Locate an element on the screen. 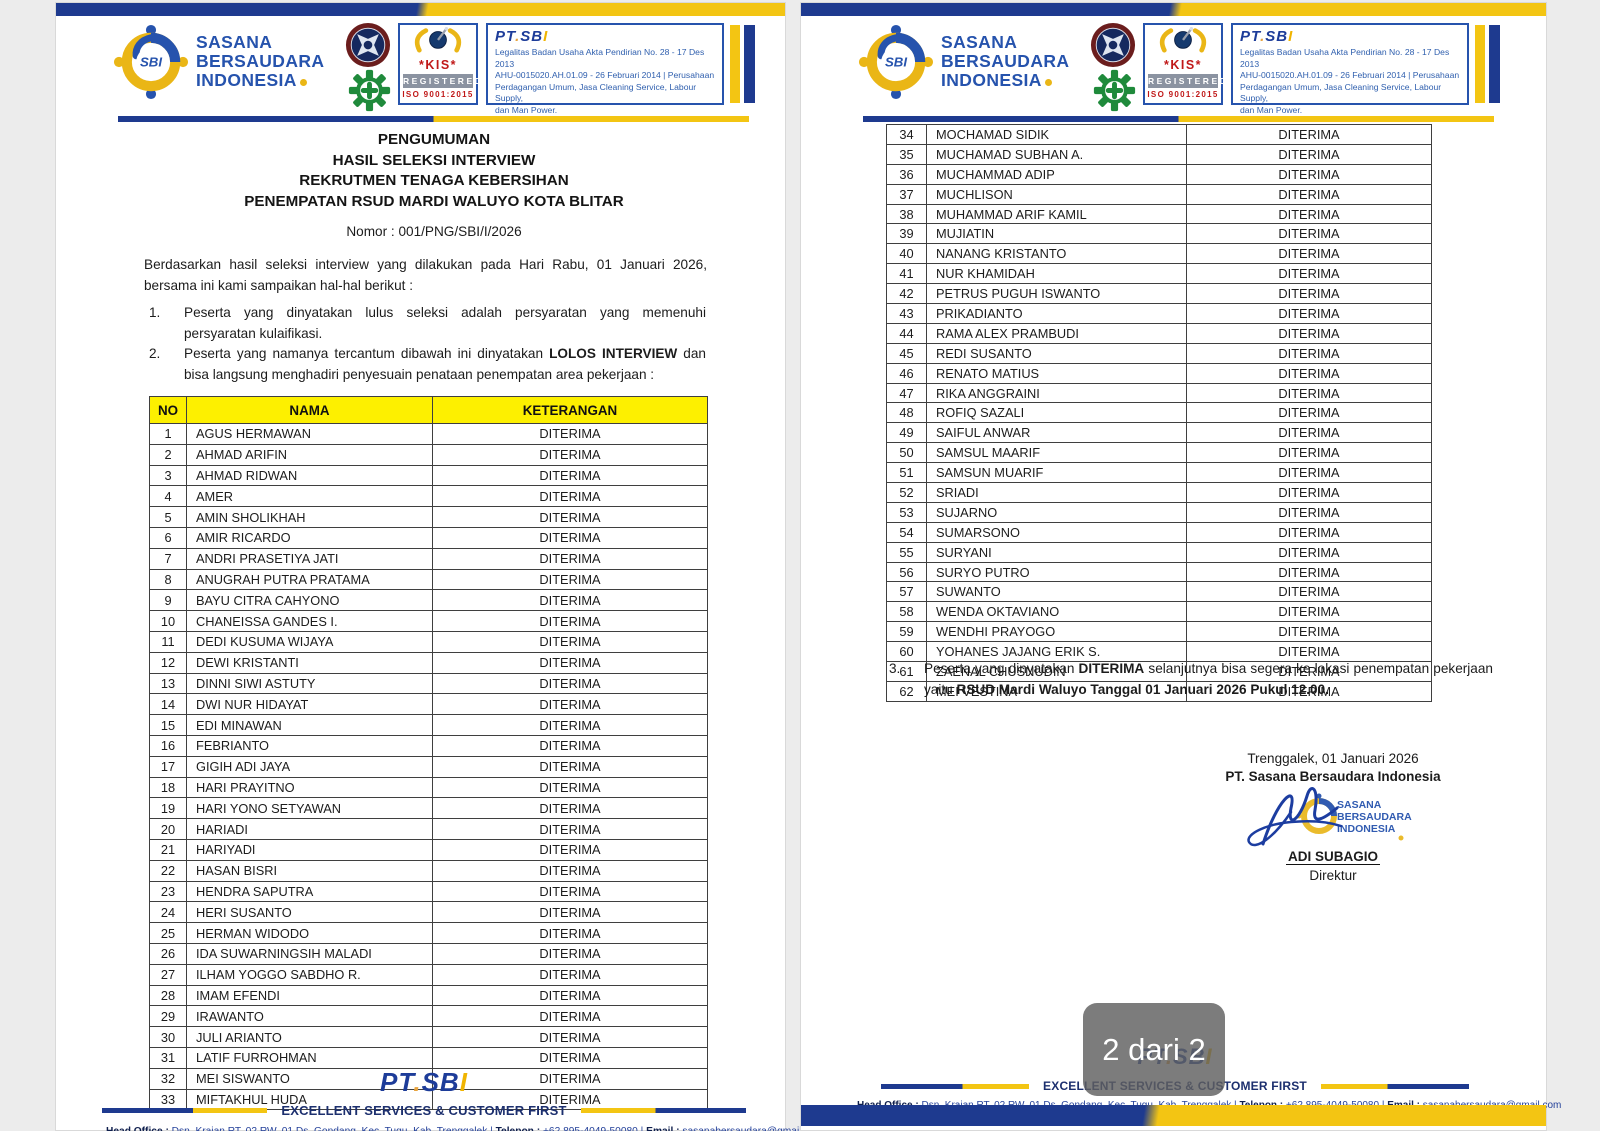  table-row: 21 HARIYADI DITERIMA is located at coordinates (428, 849).